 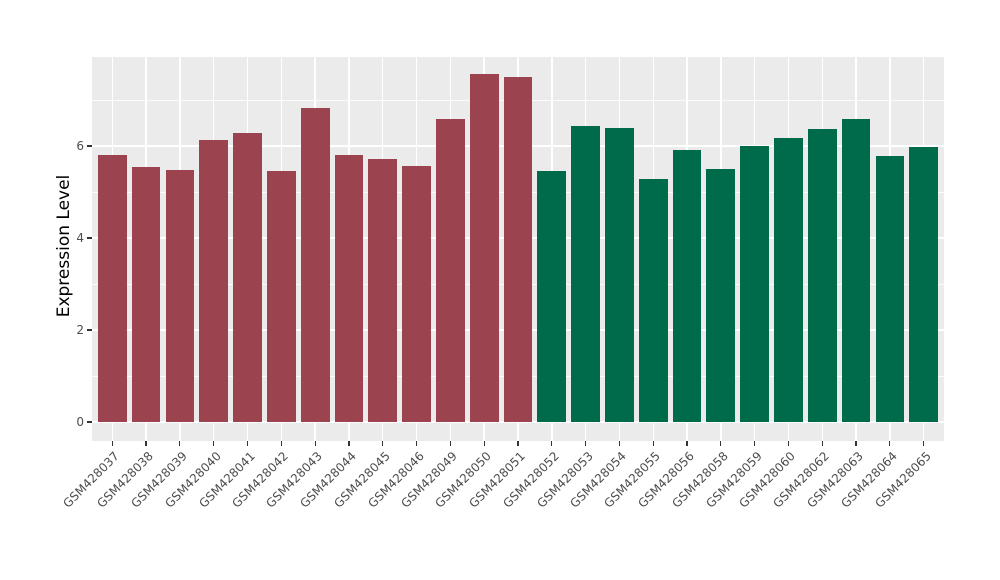 What do you see at coordinates (281, 296) in the screenshot?
I see `bar-GSM428042` at bounding box center [281, 296].